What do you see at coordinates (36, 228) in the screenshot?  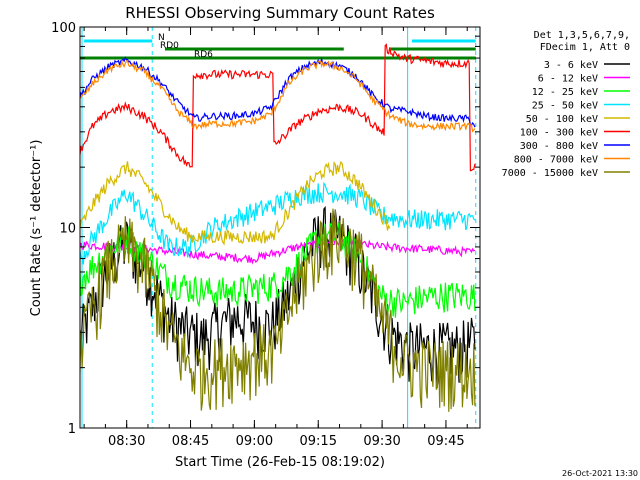 I see `y-axis-label: Count Rate (s⁻¹ detector⁻¹)` at bounding box center [36, 228].